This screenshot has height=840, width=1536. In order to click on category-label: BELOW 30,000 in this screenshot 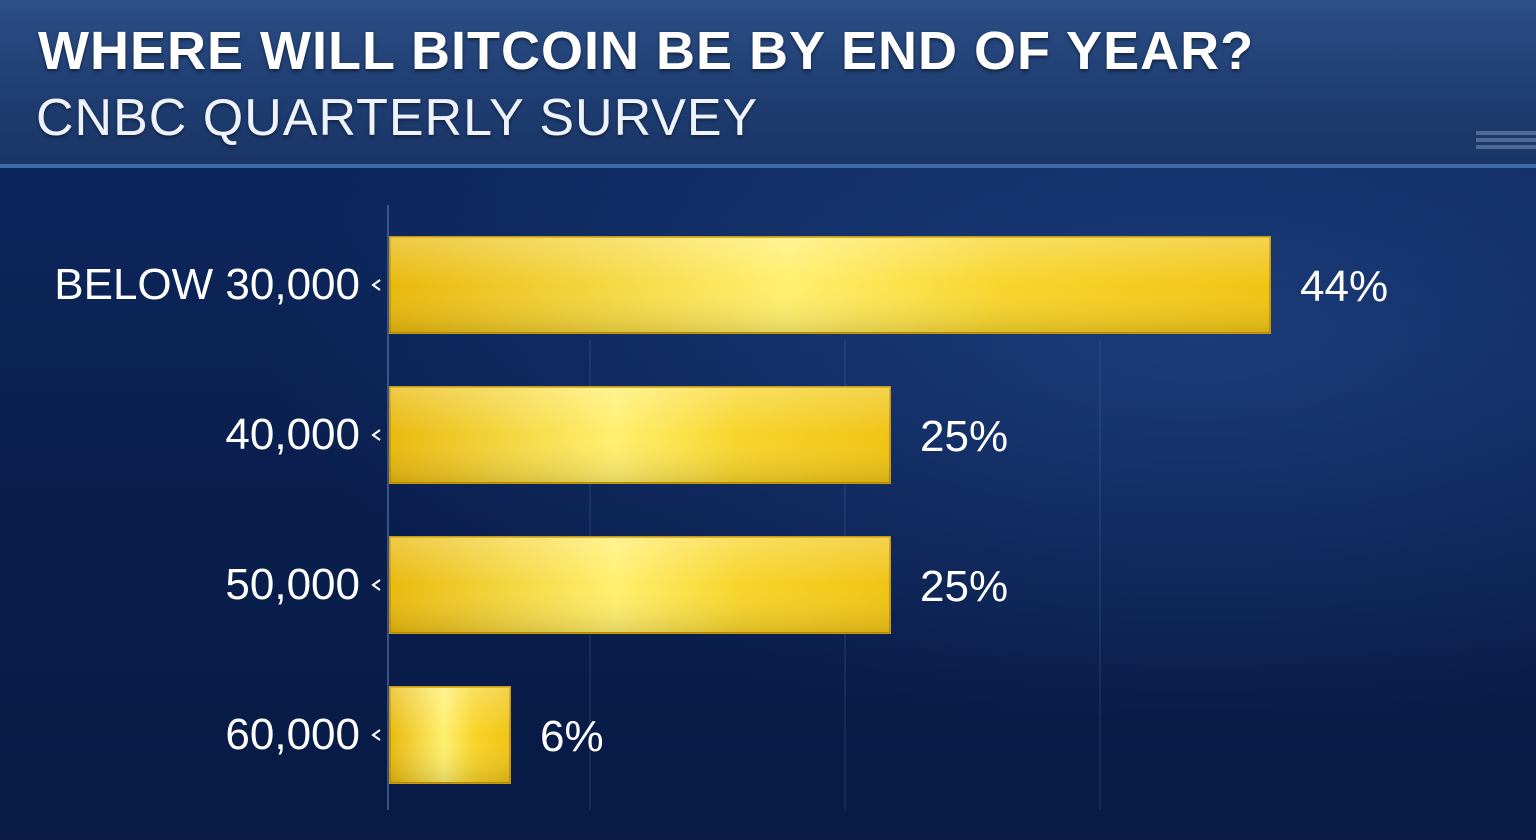, I will do `click(207, 284)`.